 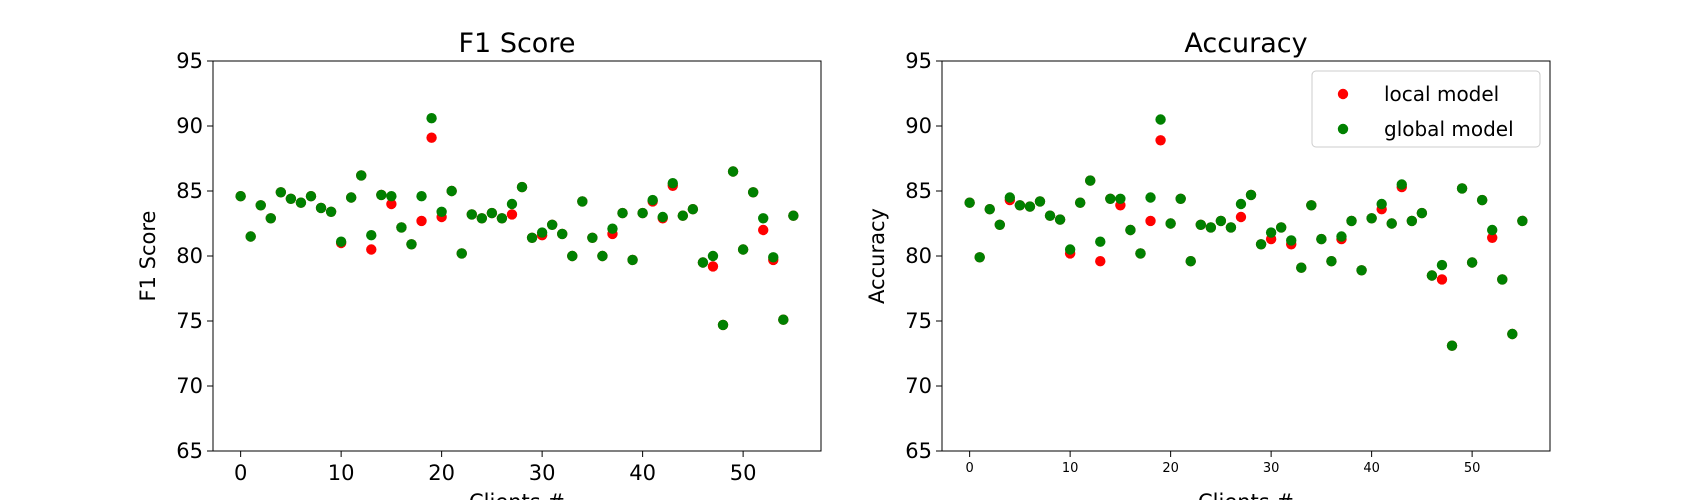 What do you see at coordinates (1426, 109) in the screenshot?
I see `legend: local model global model` at bounding box center [1426, 109].